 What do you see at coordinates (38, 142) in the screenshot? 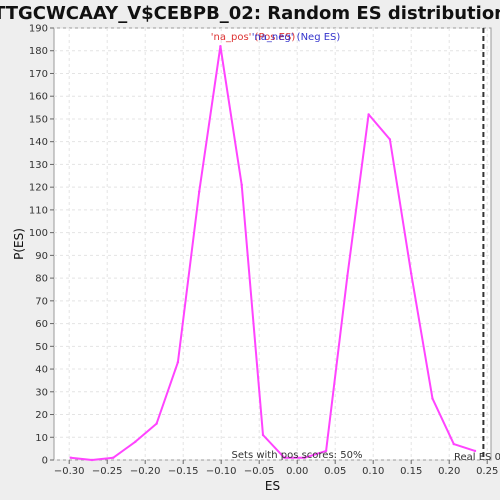
I see `y-tick-label: 140` at bounding box center [38, 142].